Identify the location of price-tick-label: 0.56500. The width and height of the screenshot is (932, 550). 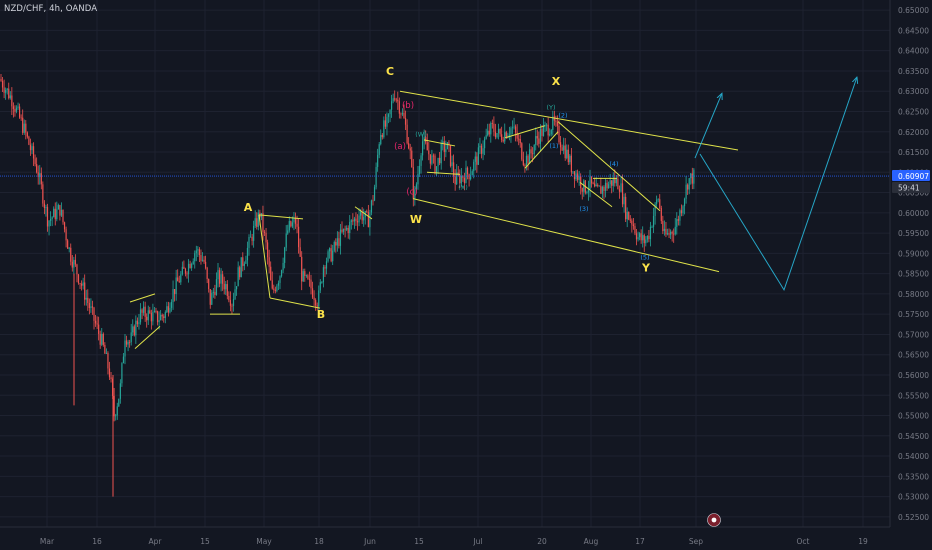
(913, 355).